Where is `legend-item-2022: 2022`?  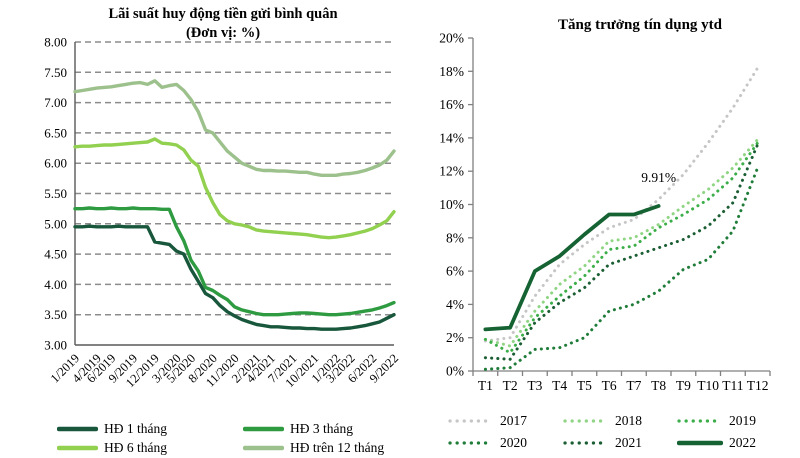
legend-item-2022: 2022 is located at coordinates (716, 443).